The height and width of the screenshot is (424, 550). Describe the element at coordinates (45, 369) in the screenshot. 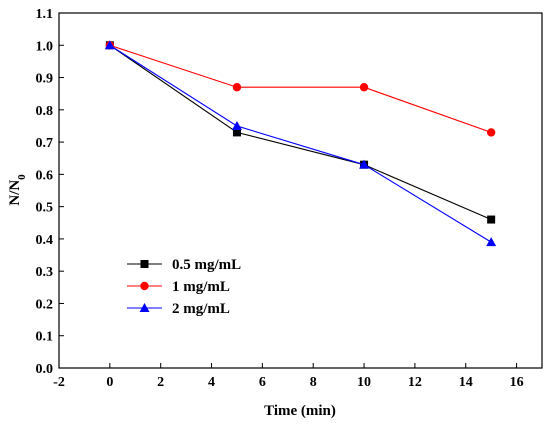

I see `y-tick-label: 0.0` at that location.